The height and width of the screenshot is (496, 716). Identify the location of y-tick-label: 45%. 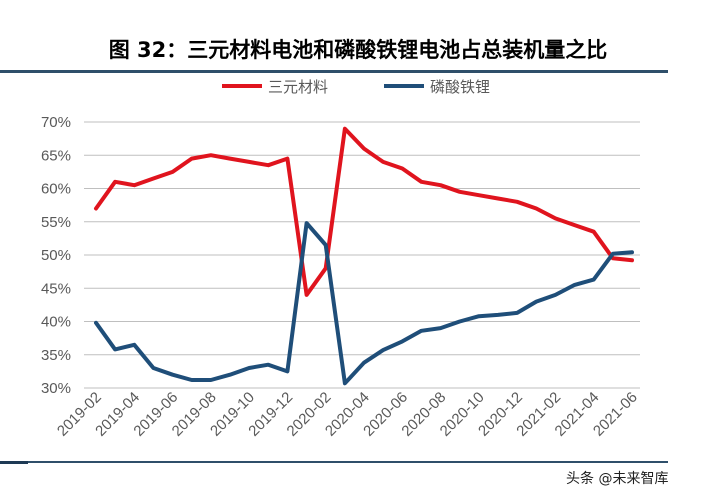
(56, 288).